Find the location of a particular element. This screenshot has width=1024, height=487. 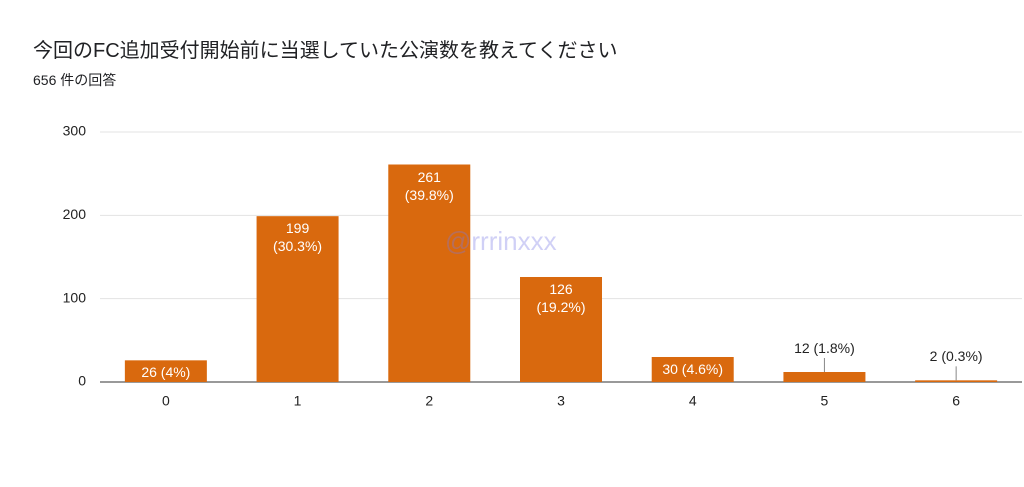

data-label: 12 (1.8%) is located at coordinates (824, 348).